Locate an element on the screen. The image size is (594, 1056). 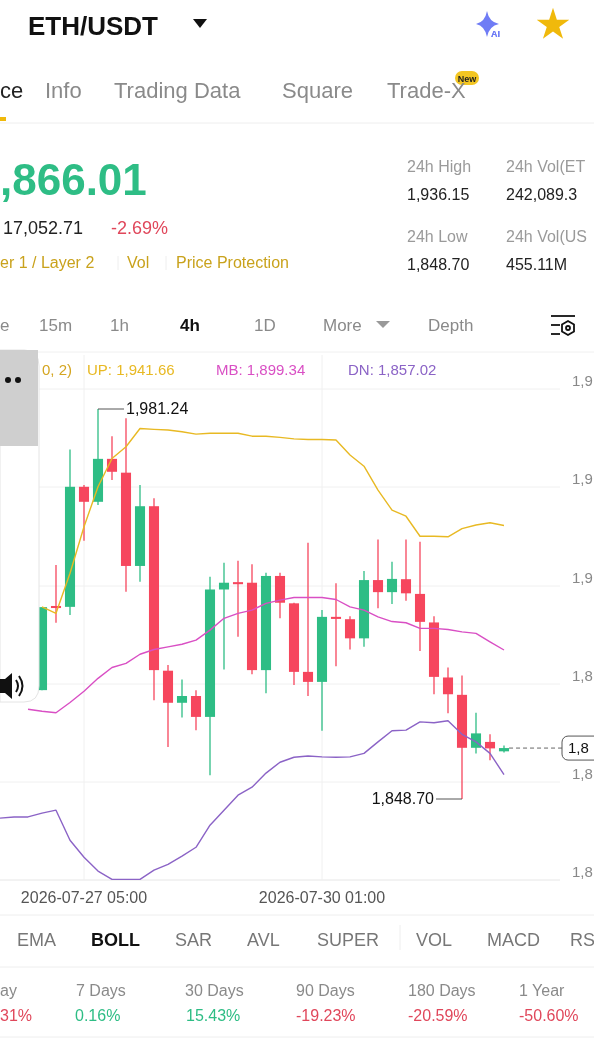
text: Price Protection is located at coordinates (232, 262).